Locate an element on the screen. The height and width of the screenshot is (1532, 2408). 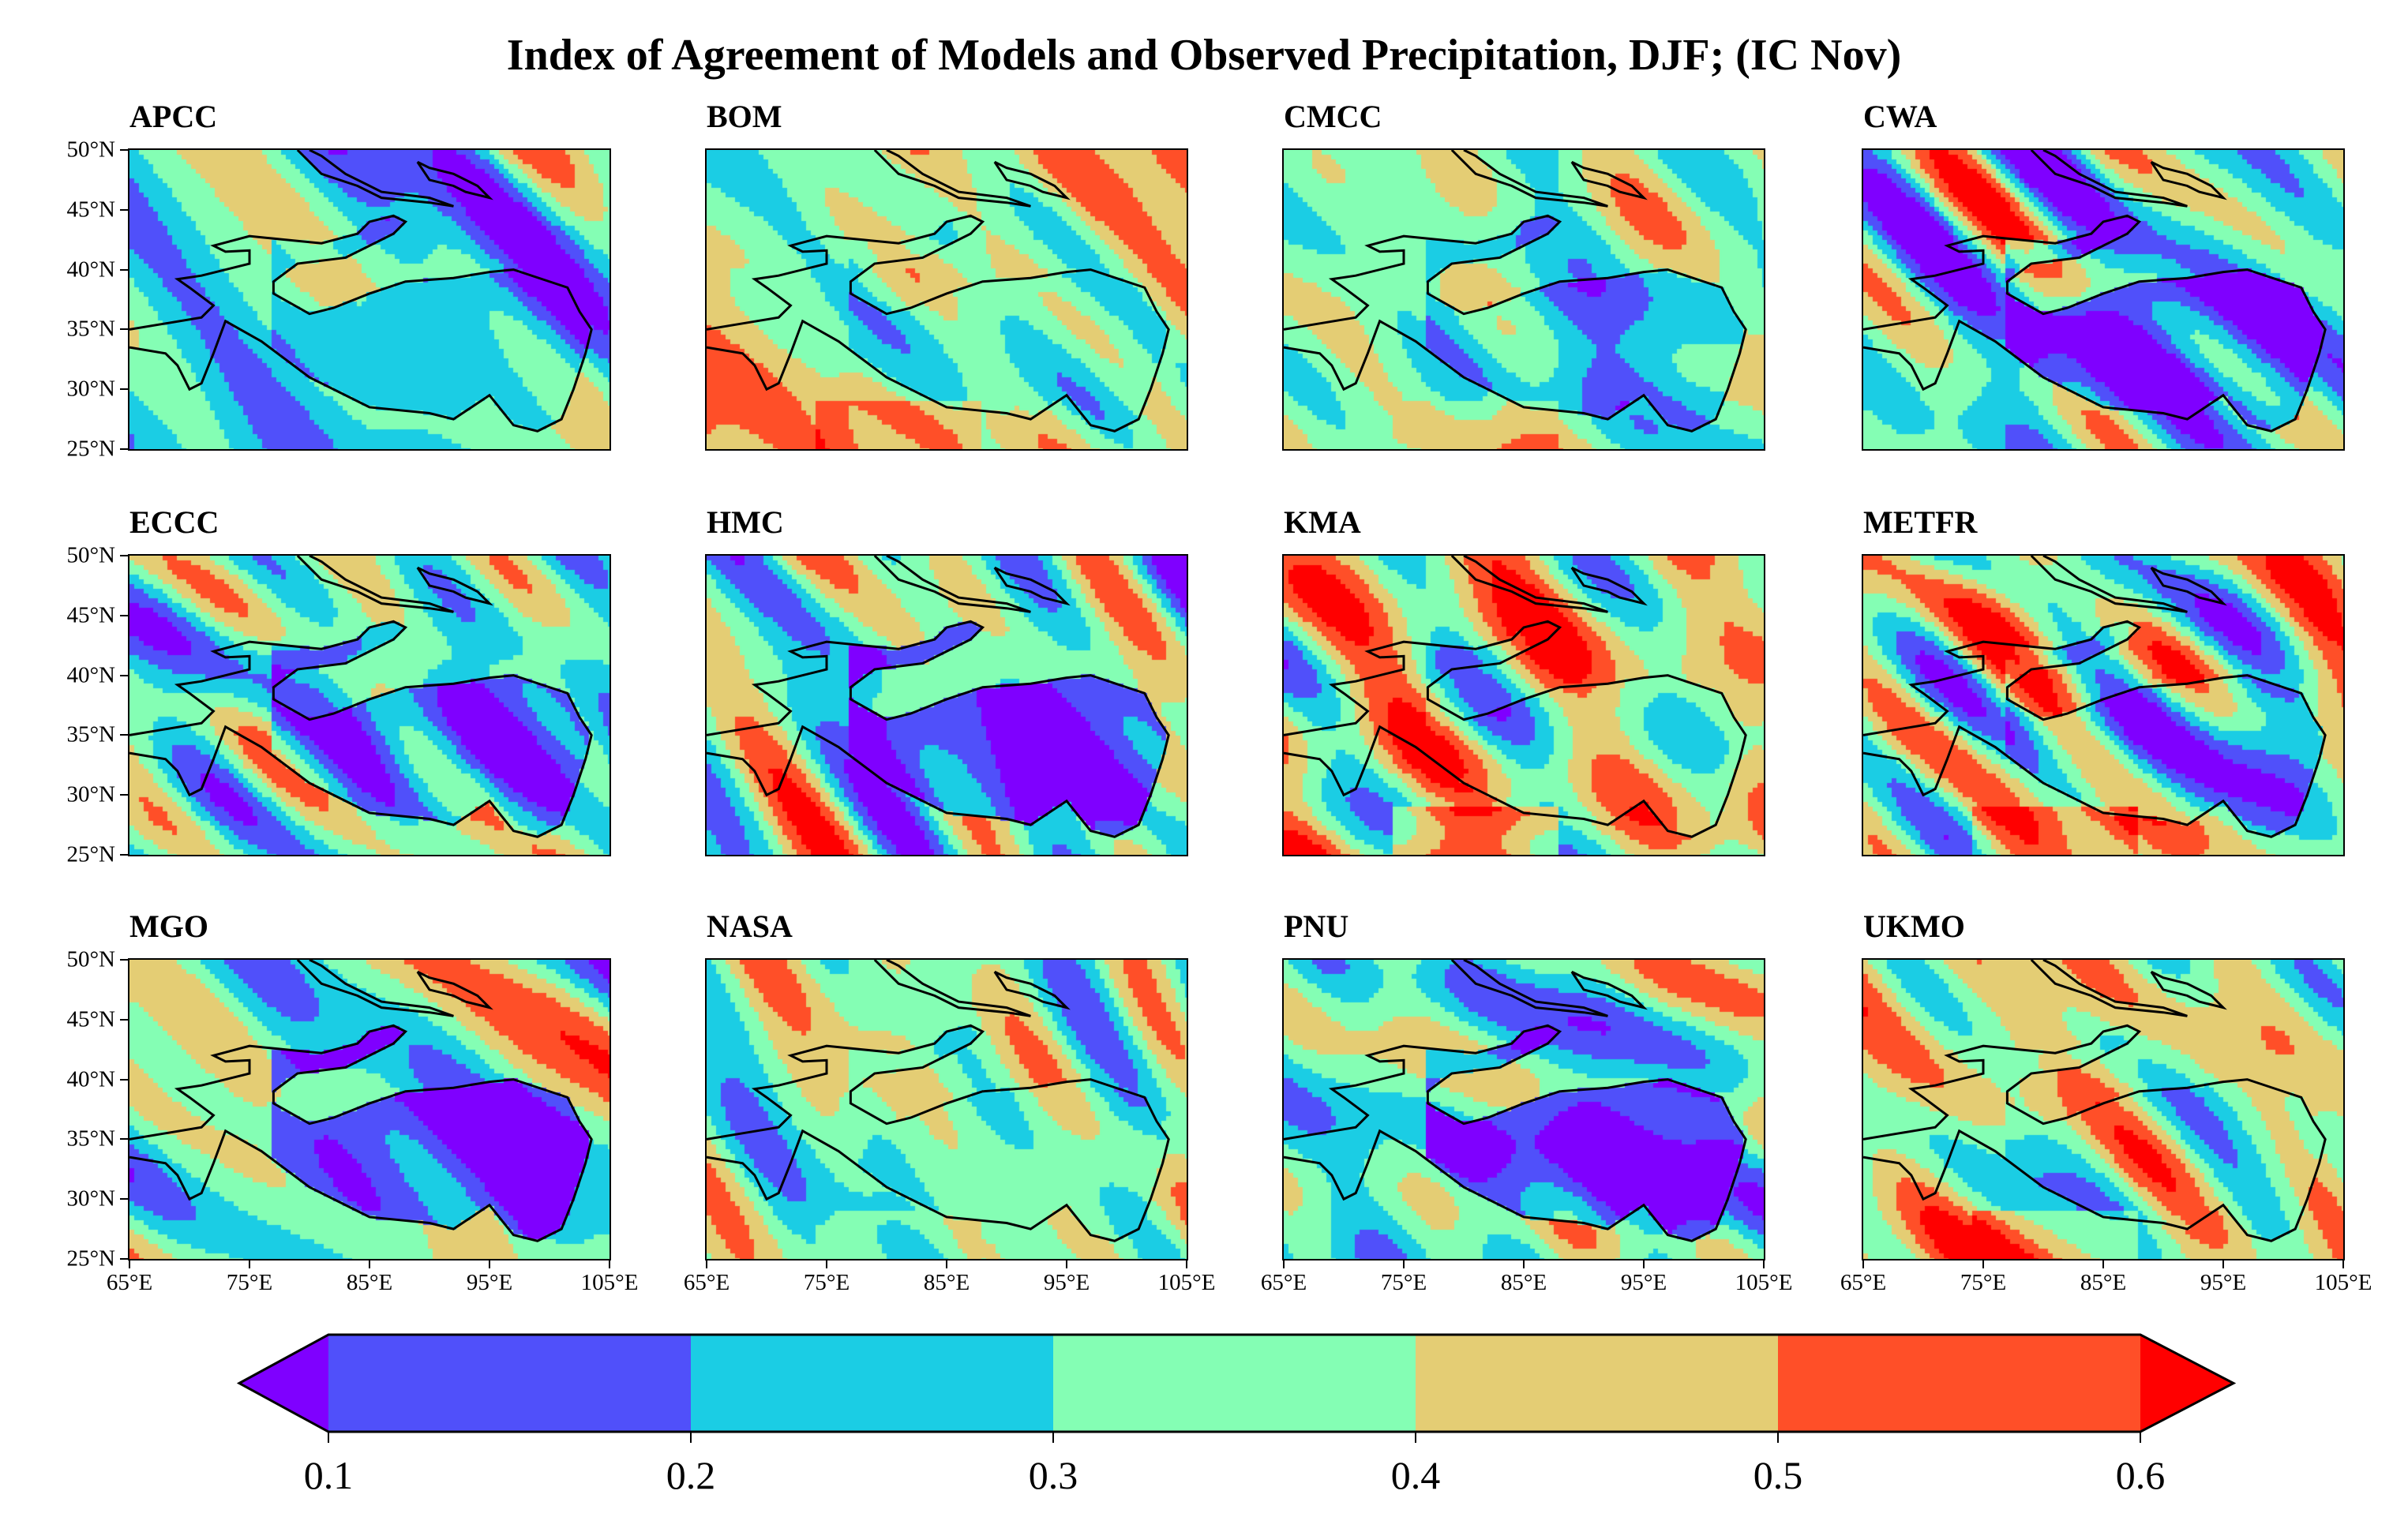
y-tick-label: 25°N is located at coordinates (90, 854).